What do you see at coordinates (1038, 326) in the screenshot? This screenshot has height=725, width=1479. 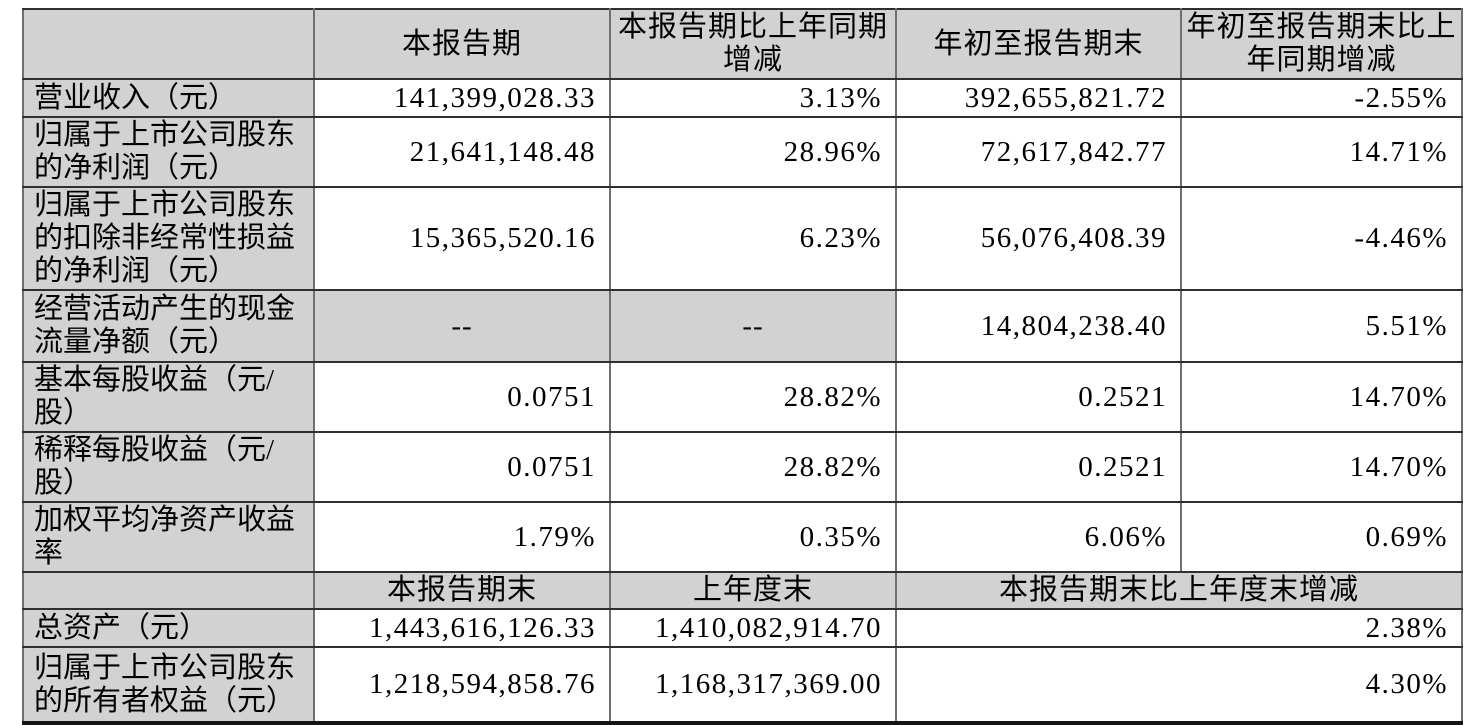 I see `value-ytd: 14,804,238.40` at bounding box center [1038, 326].